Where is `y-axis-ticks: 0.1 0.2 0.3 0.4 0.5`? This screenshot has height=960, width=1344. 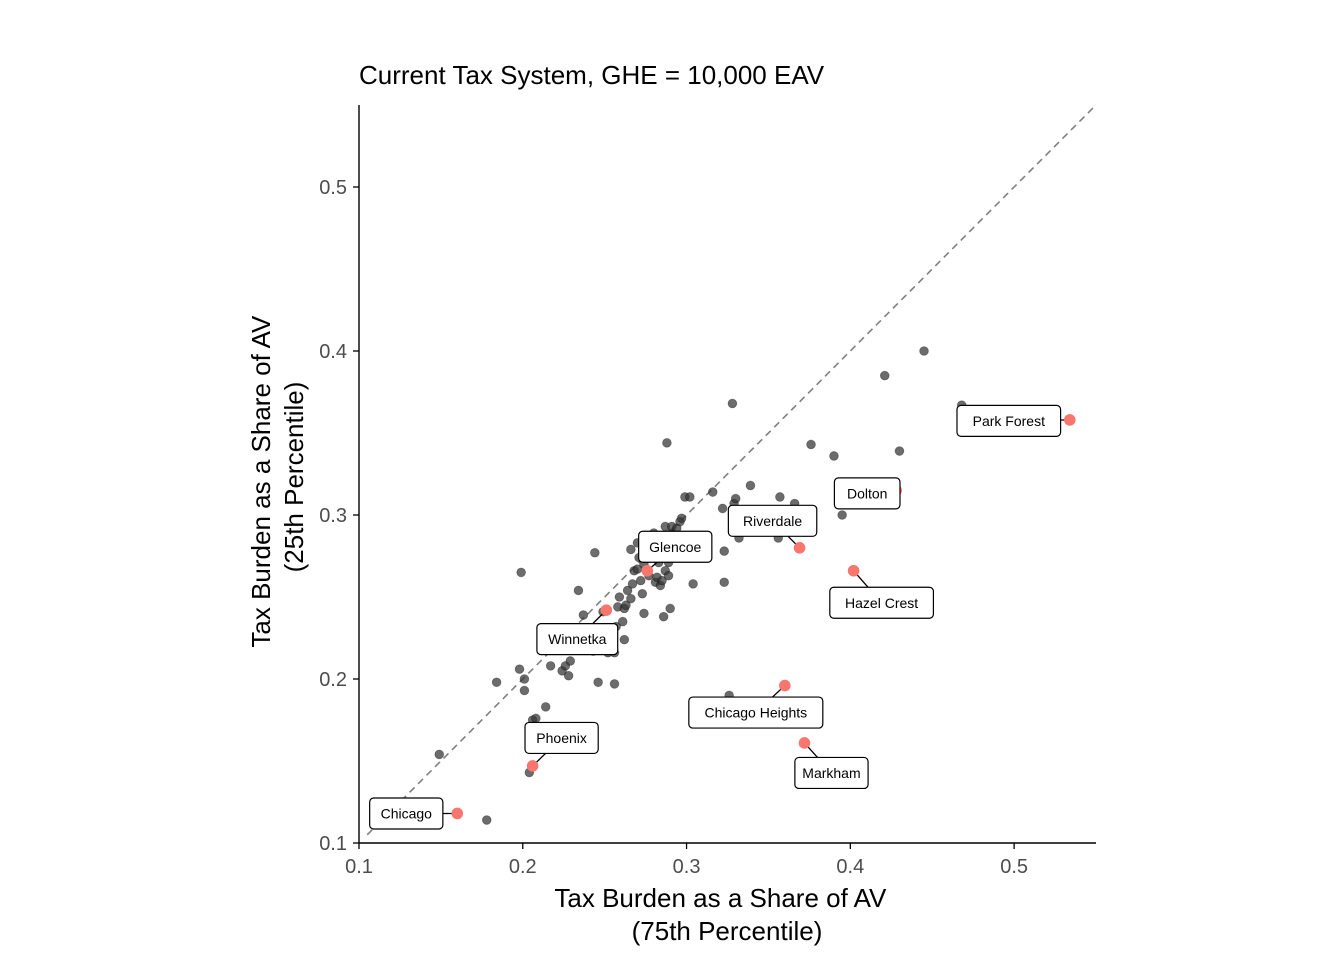 y-axis-ticks: 0.1 0.2 0.3 0.4 0.5 is located at coordinates (339, 516).